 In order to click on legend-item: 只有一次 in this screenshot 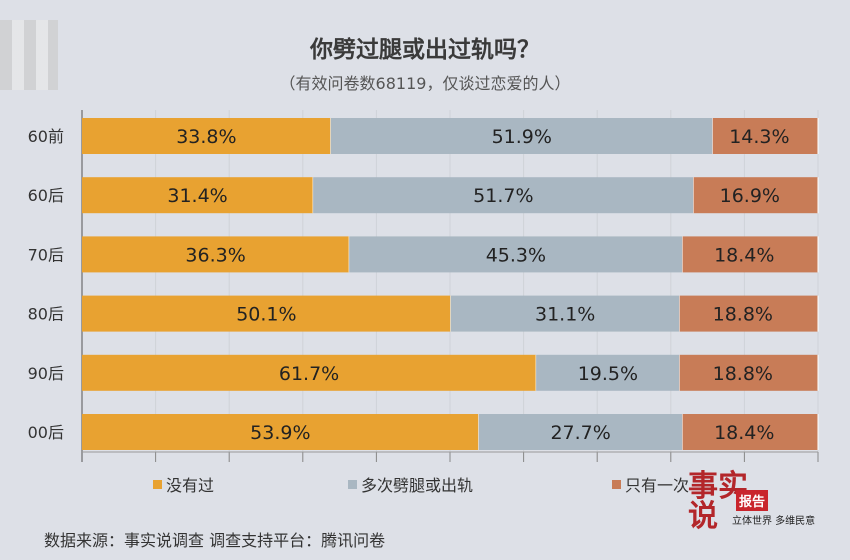, I will do `click(650, 484)`.